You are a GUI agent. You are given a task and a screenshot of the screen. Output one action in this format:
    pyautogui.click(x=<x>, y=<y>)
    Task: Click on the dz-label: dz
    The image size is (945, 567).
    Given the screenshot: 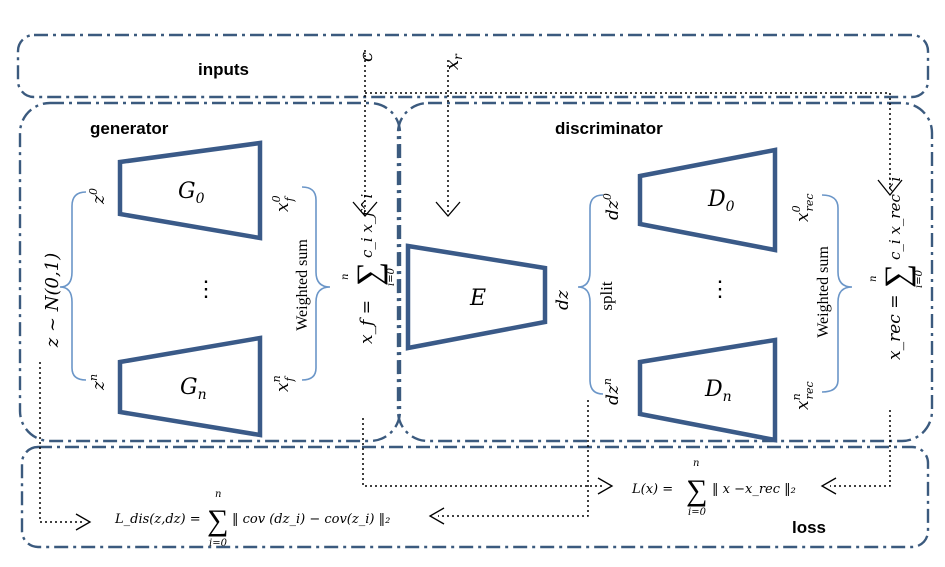 What is the action you would take?
    pyautogui.click(x=563, y=299)
    